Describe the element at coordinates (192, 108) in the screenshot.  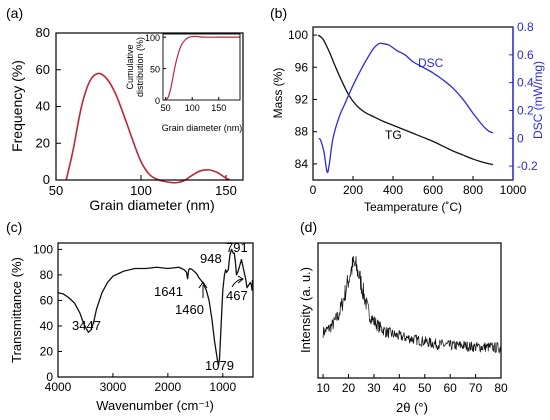
I see `panel-a-inset-x-tick-label-1: 100` at that location.